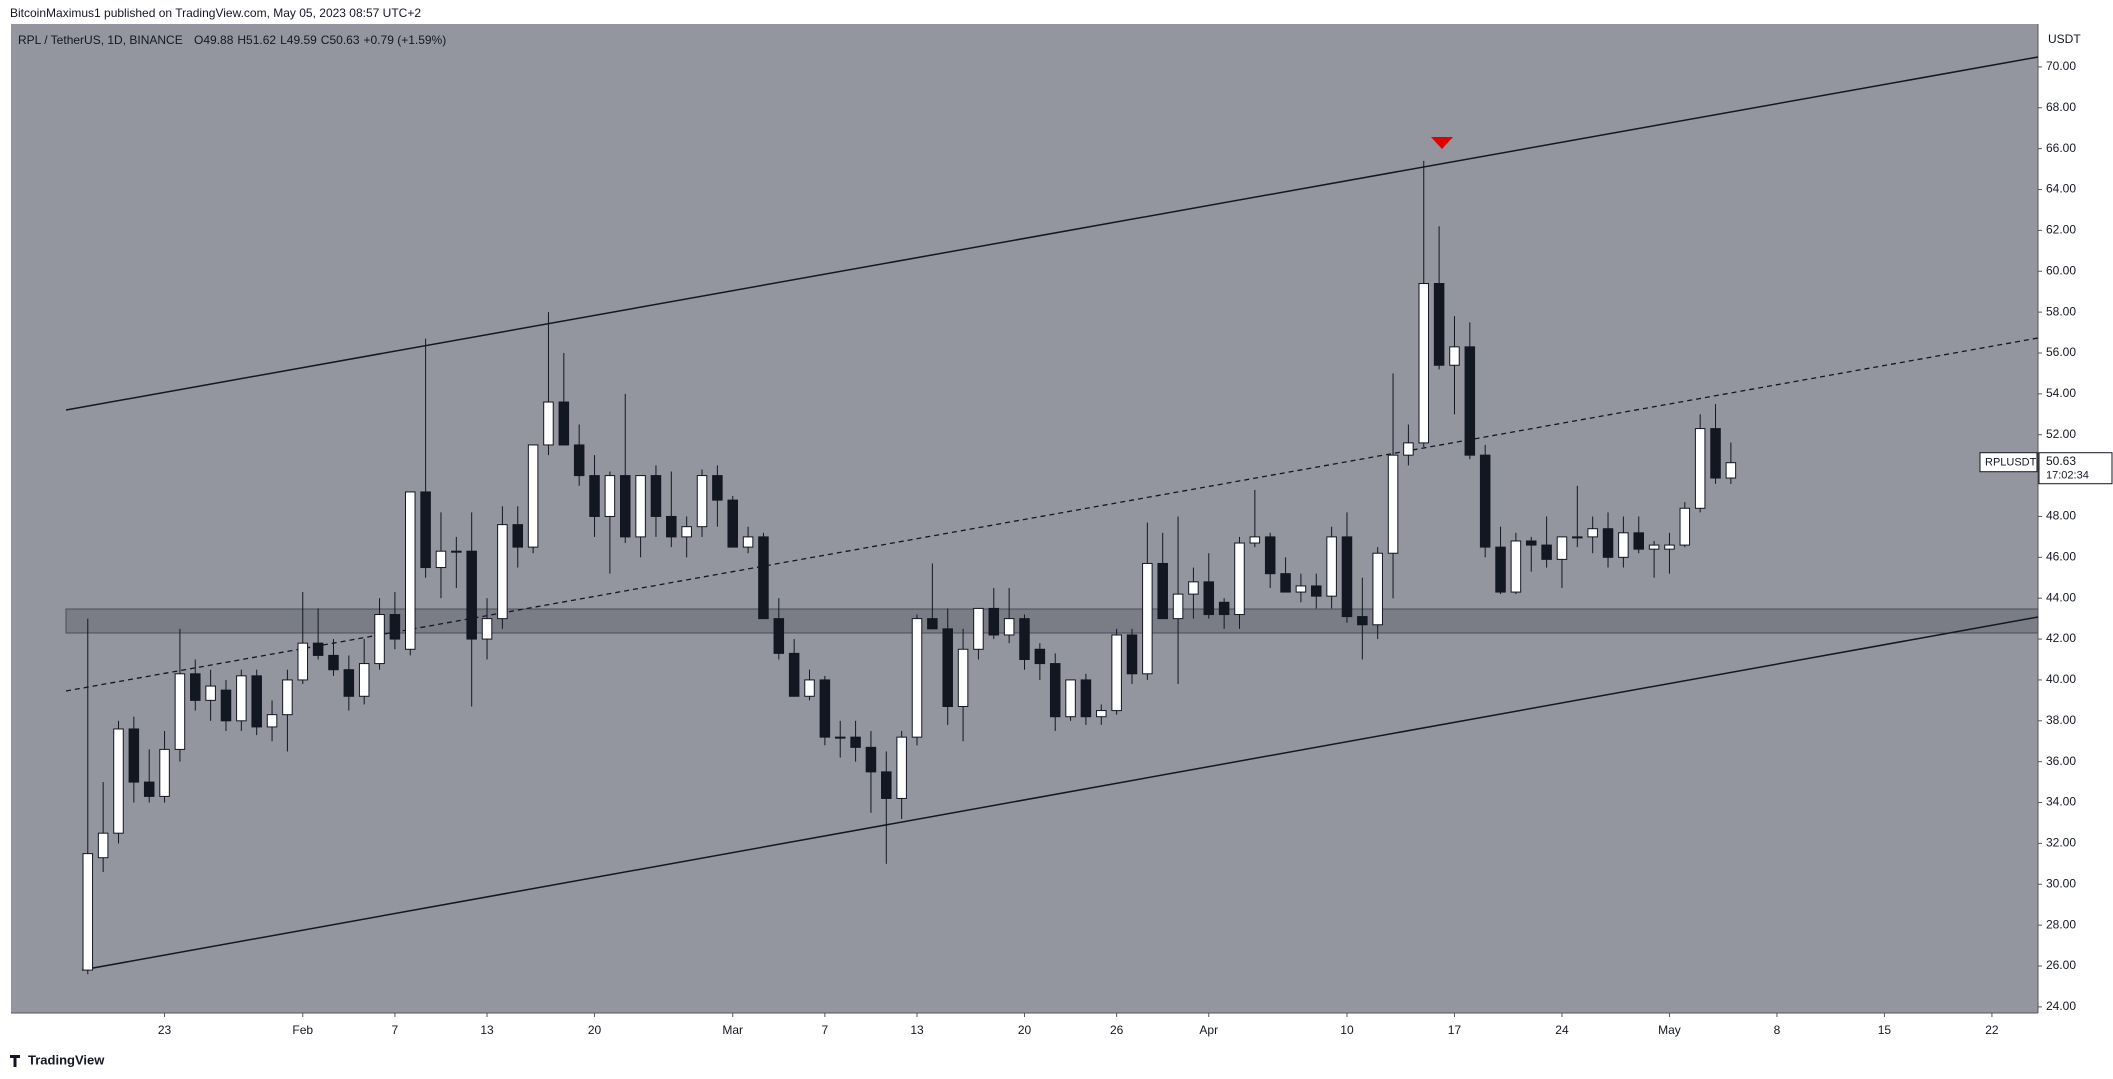  I want to click on y-tick-label: 24.00, so click(2061, 1006).